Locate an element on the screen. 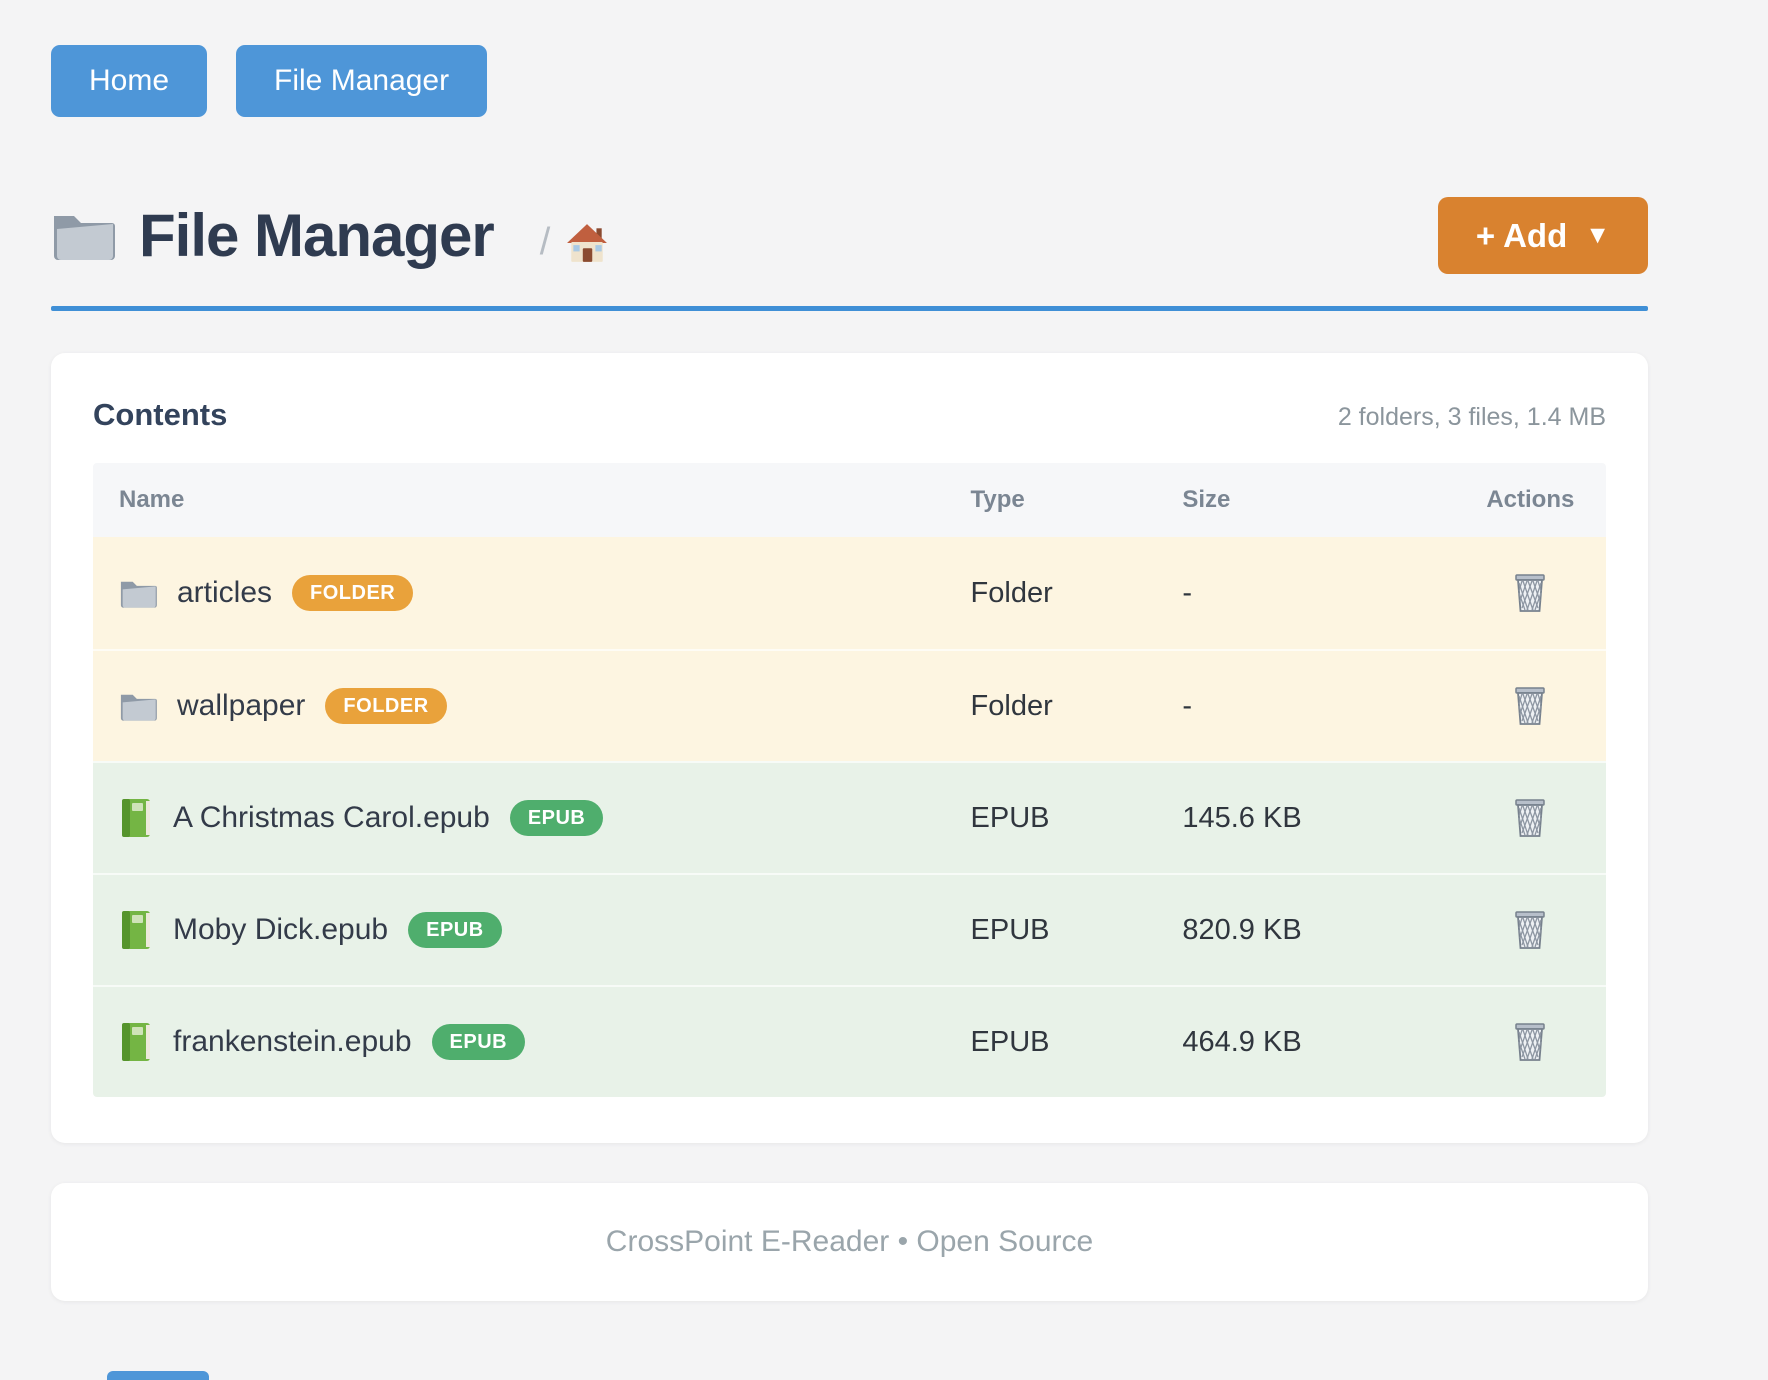 This screenshot has width=1768, height=1380. file-size: 464.9 KB is located at coordinates (1242, 1041).